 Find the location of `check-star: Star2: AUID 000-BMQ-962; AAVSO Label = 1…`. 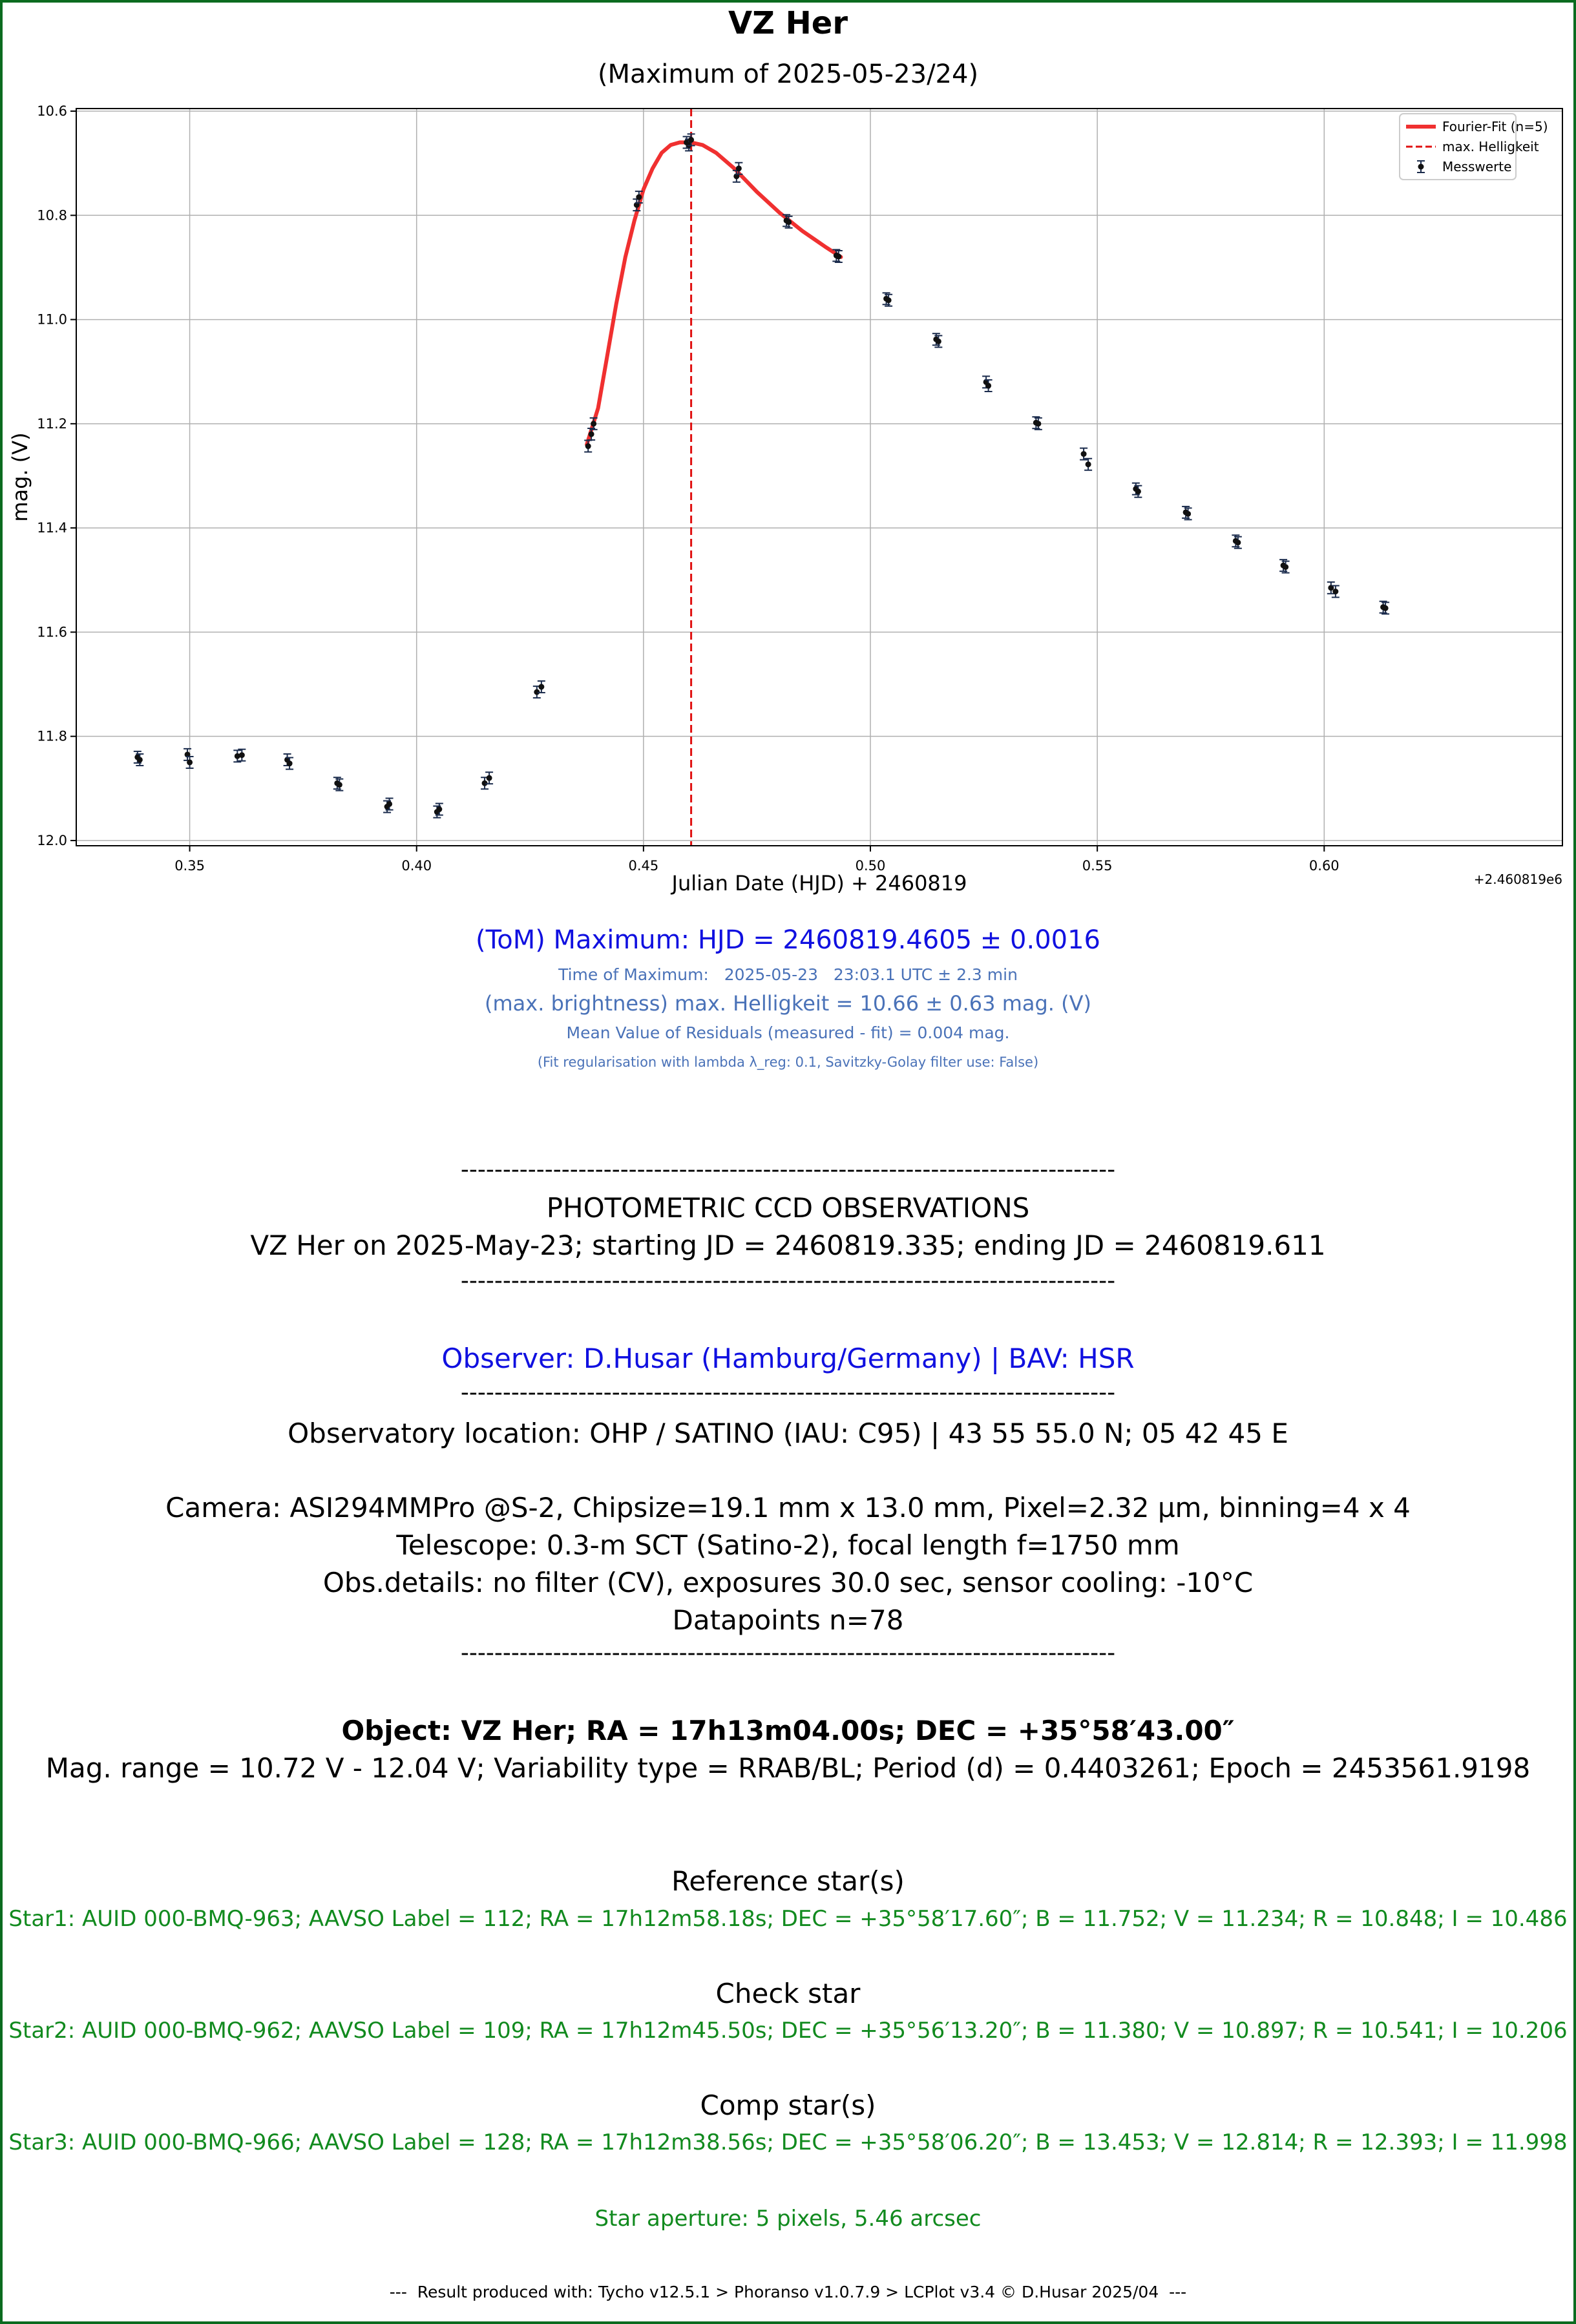

check-star: Star2: AUID 000-BMQ-962; AAVSO Label = 1… is located at coordinates (788, 2031).